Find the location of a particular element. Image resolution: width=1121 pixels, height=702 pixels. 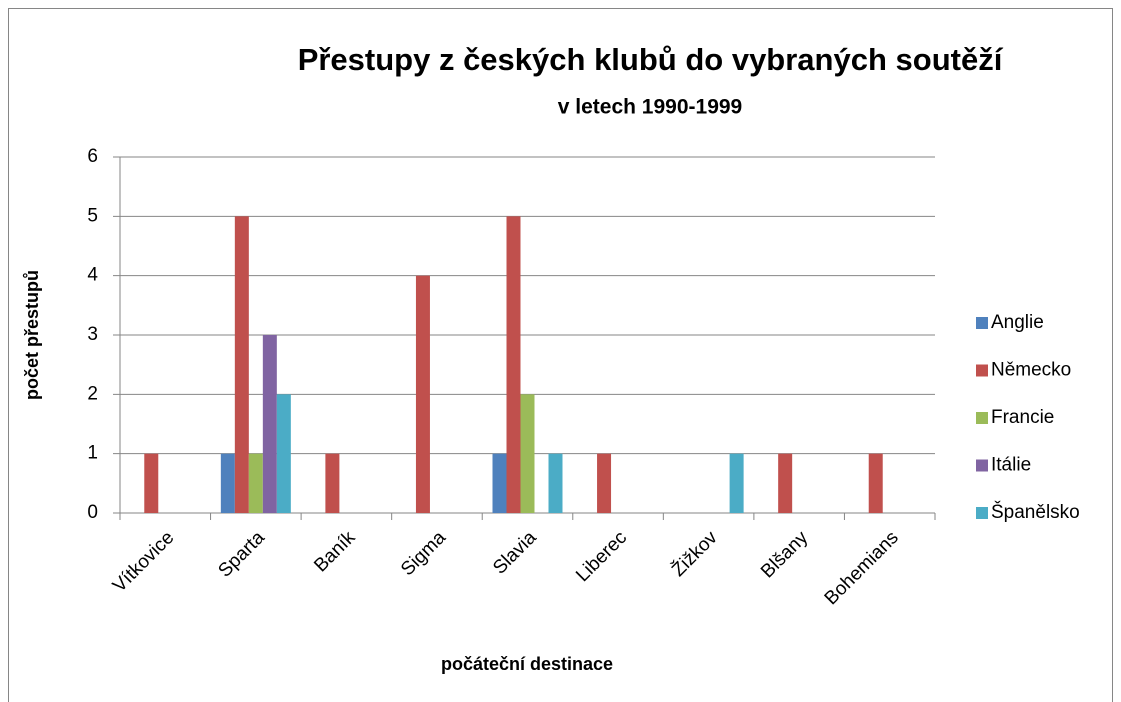

y-tick-label: 2 is located at coordinates (92, 393).